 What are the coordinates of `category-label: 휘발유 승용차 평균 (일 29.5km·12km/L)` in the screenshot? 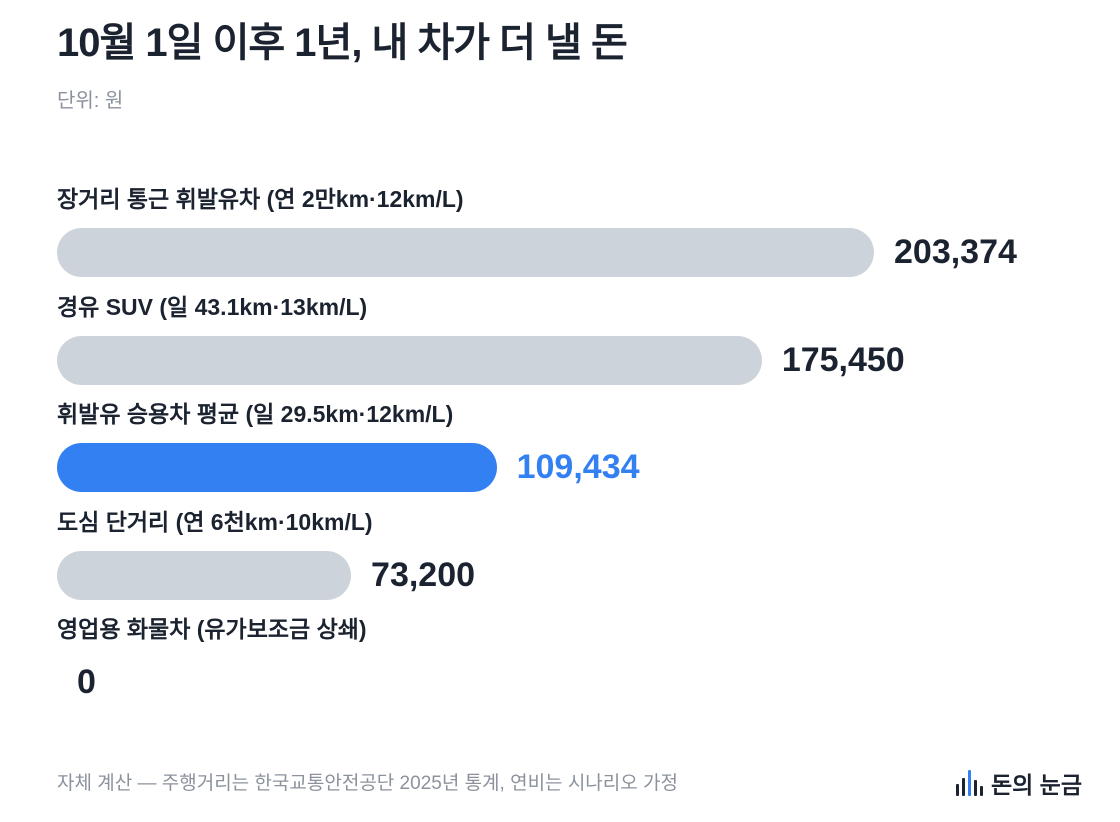 It's located at (255, 414).